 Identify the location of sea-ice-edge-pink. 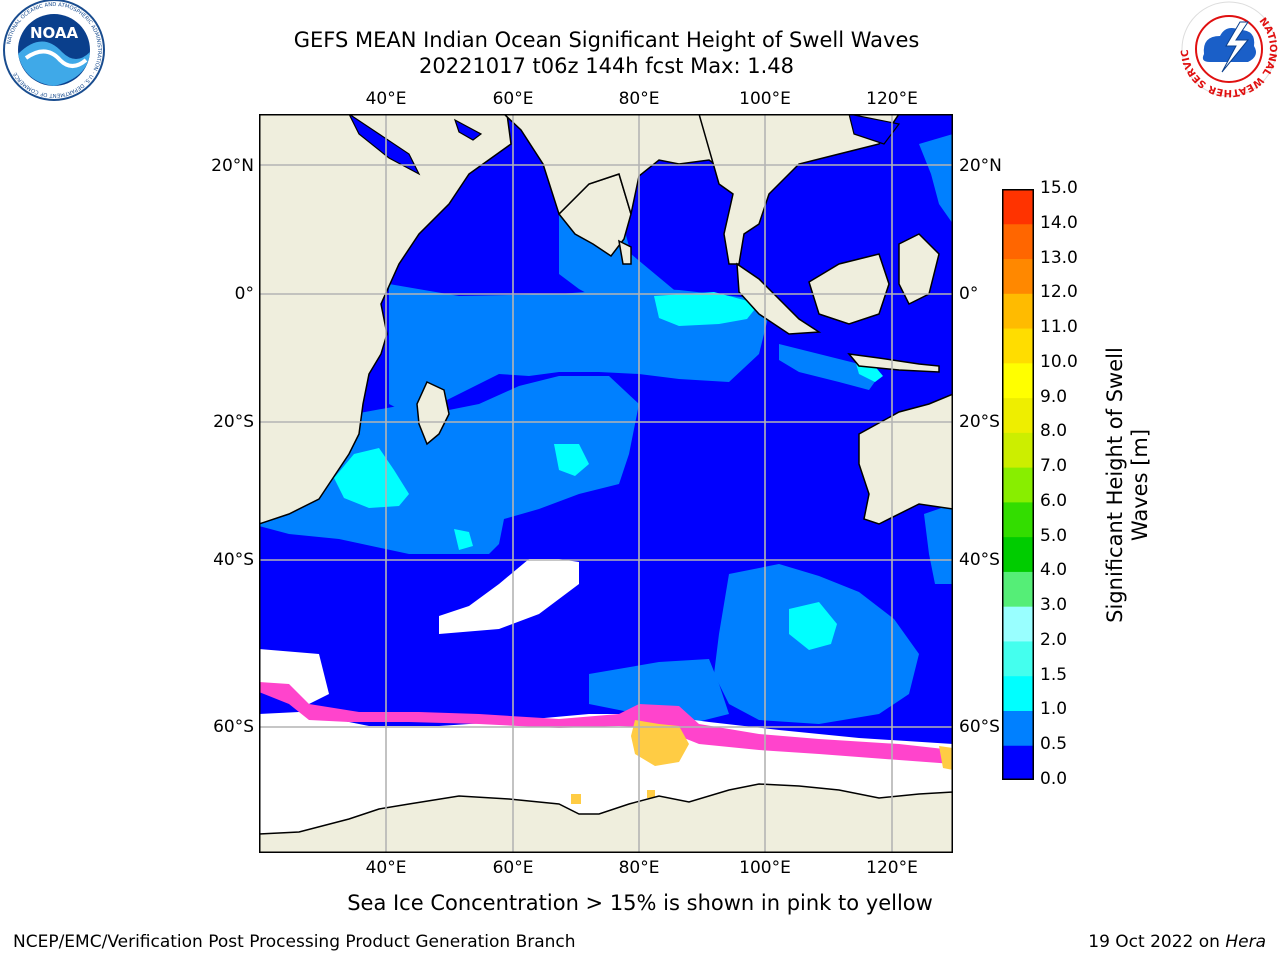
(606, 723).